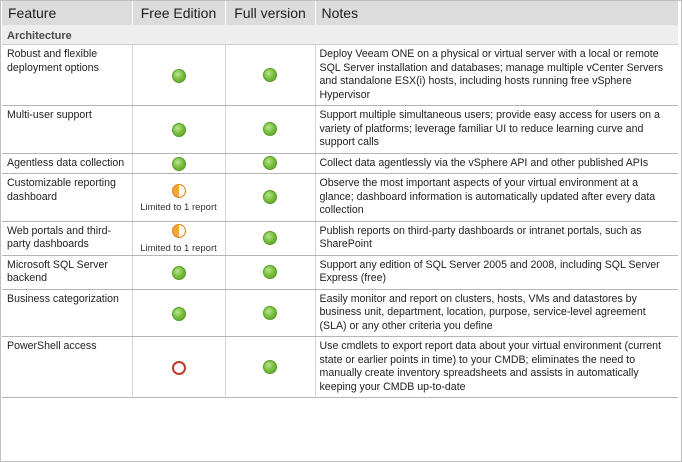 Image resolution: width=682 pixels, height=462 pixels. What do you see at coordinates (67, 313) in the screenshot?
I see `feature-name: Business categorization` at bounding box center [67, 313].